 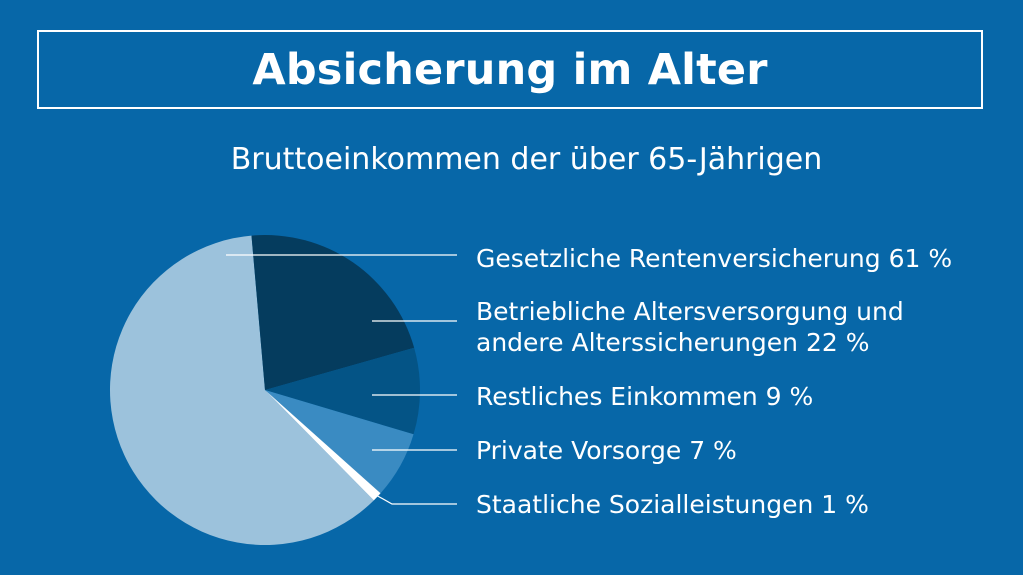 What do you see at coordinates (673, 342) in the screenshot?
I see `legend-label-line: andere Alterssicherungen 22 %` at bounding box center [673, 342].